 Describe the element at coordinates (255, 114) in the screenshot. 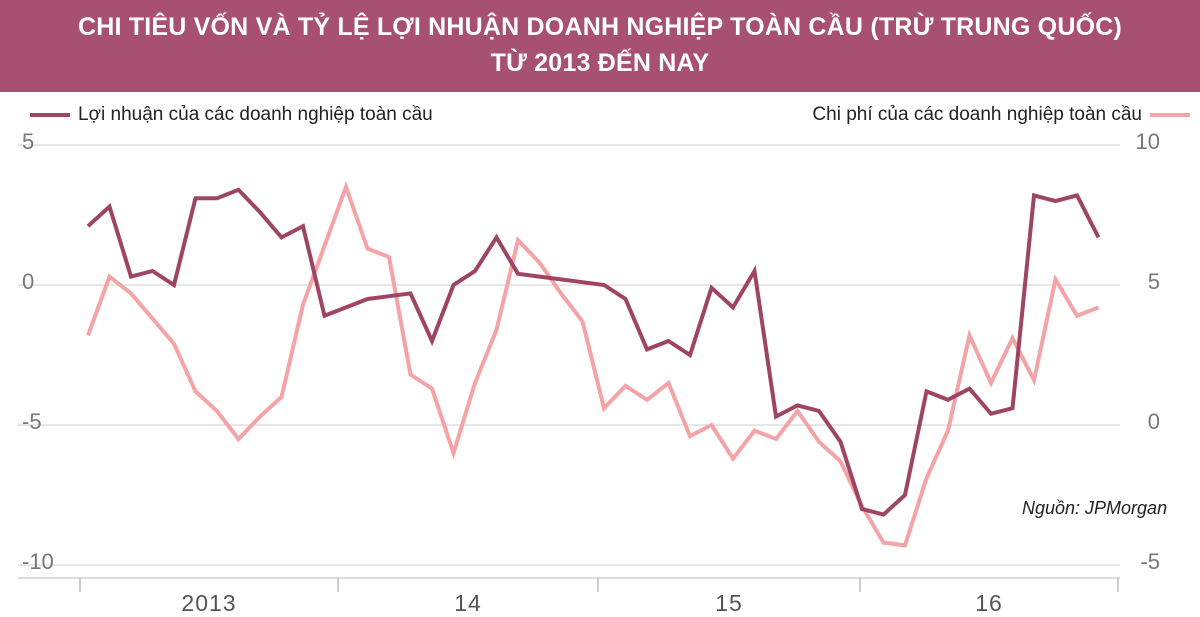

I see `legend-profit-label: Lợi nhuận của các doanh nghiệp toàn cầu` at that location.